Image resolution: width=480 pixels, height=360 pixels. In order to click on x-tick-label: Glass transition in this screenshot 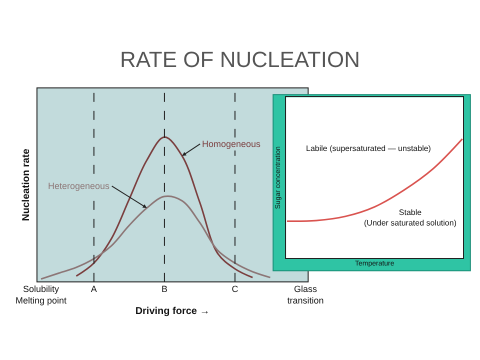, I will do `click(305, 295)`.